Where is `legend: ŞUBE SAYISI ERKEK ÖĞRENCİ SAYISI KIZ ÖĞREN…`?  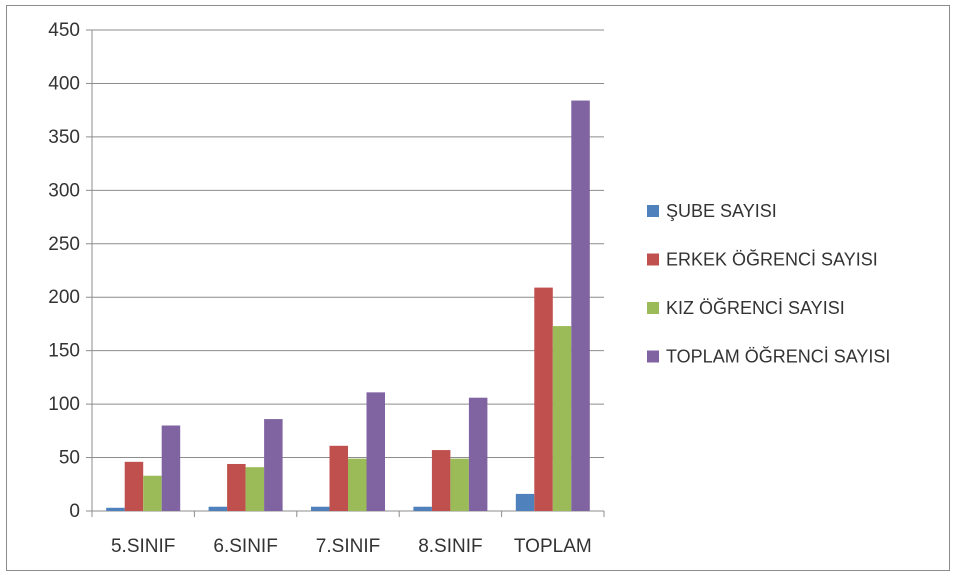 legend: ŞUBE SAYISI ERKEK ÖĞRENCİ SAYISI KIZ ÖĞREN… is located at coordinates (768, 284).